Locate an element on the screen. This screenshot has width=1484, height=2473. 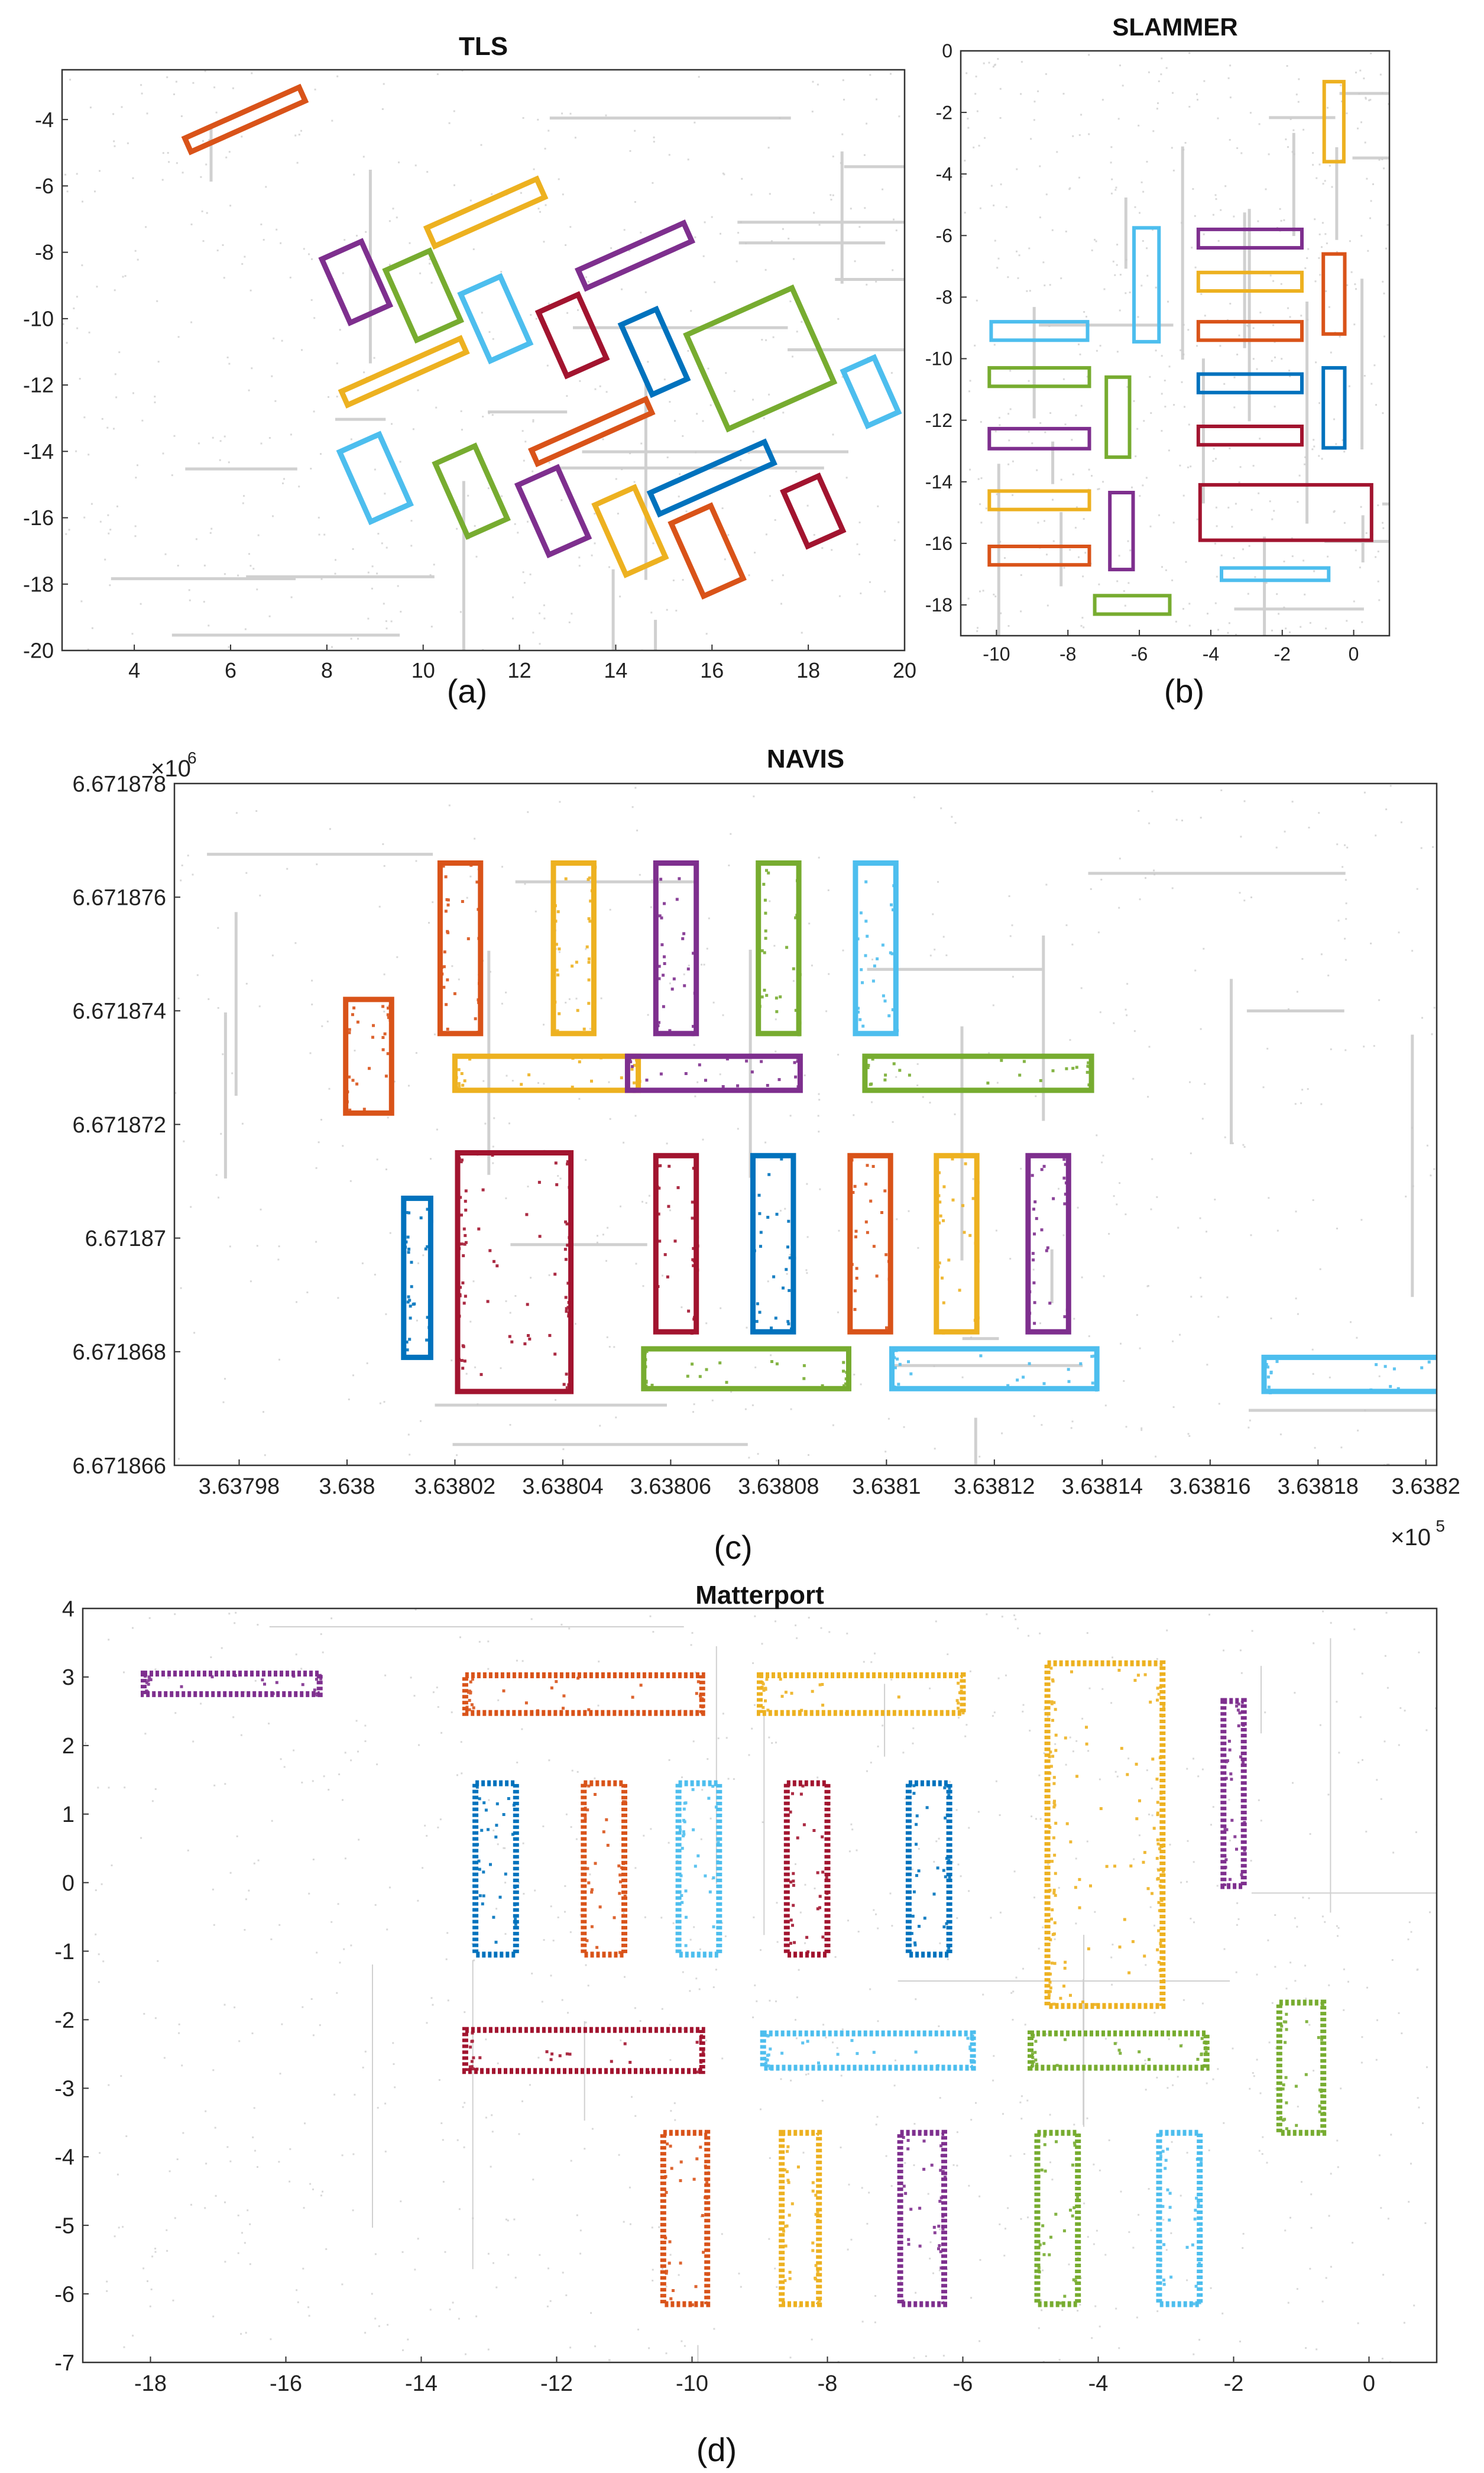
x-tick-label-c: 3.63798 is located at coordinates (239, 1486).